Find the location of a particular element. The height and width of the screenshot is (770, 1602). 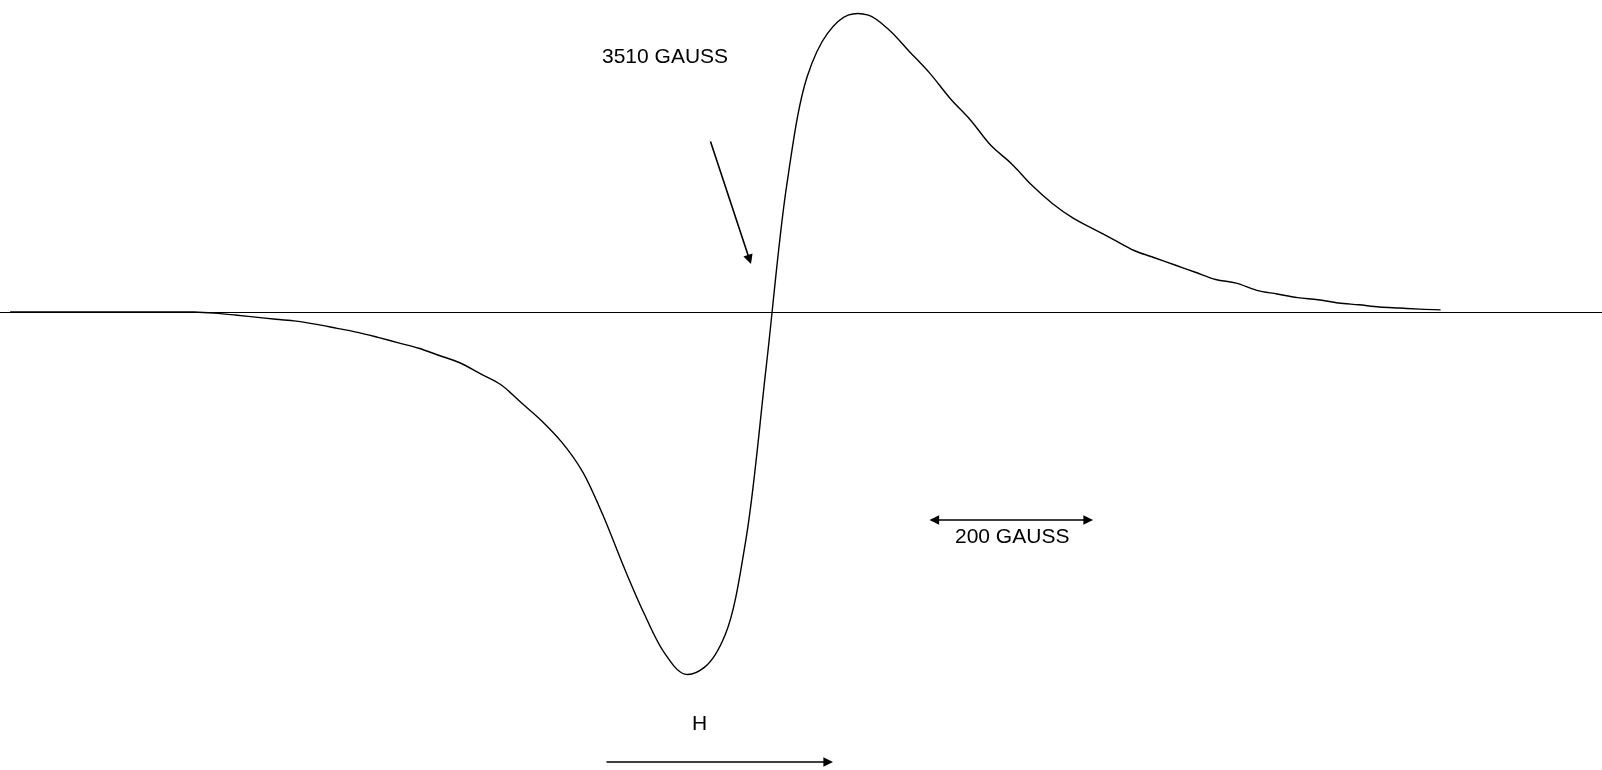

annotation: 3510 GAUSS is located at coordinates (665, 55).